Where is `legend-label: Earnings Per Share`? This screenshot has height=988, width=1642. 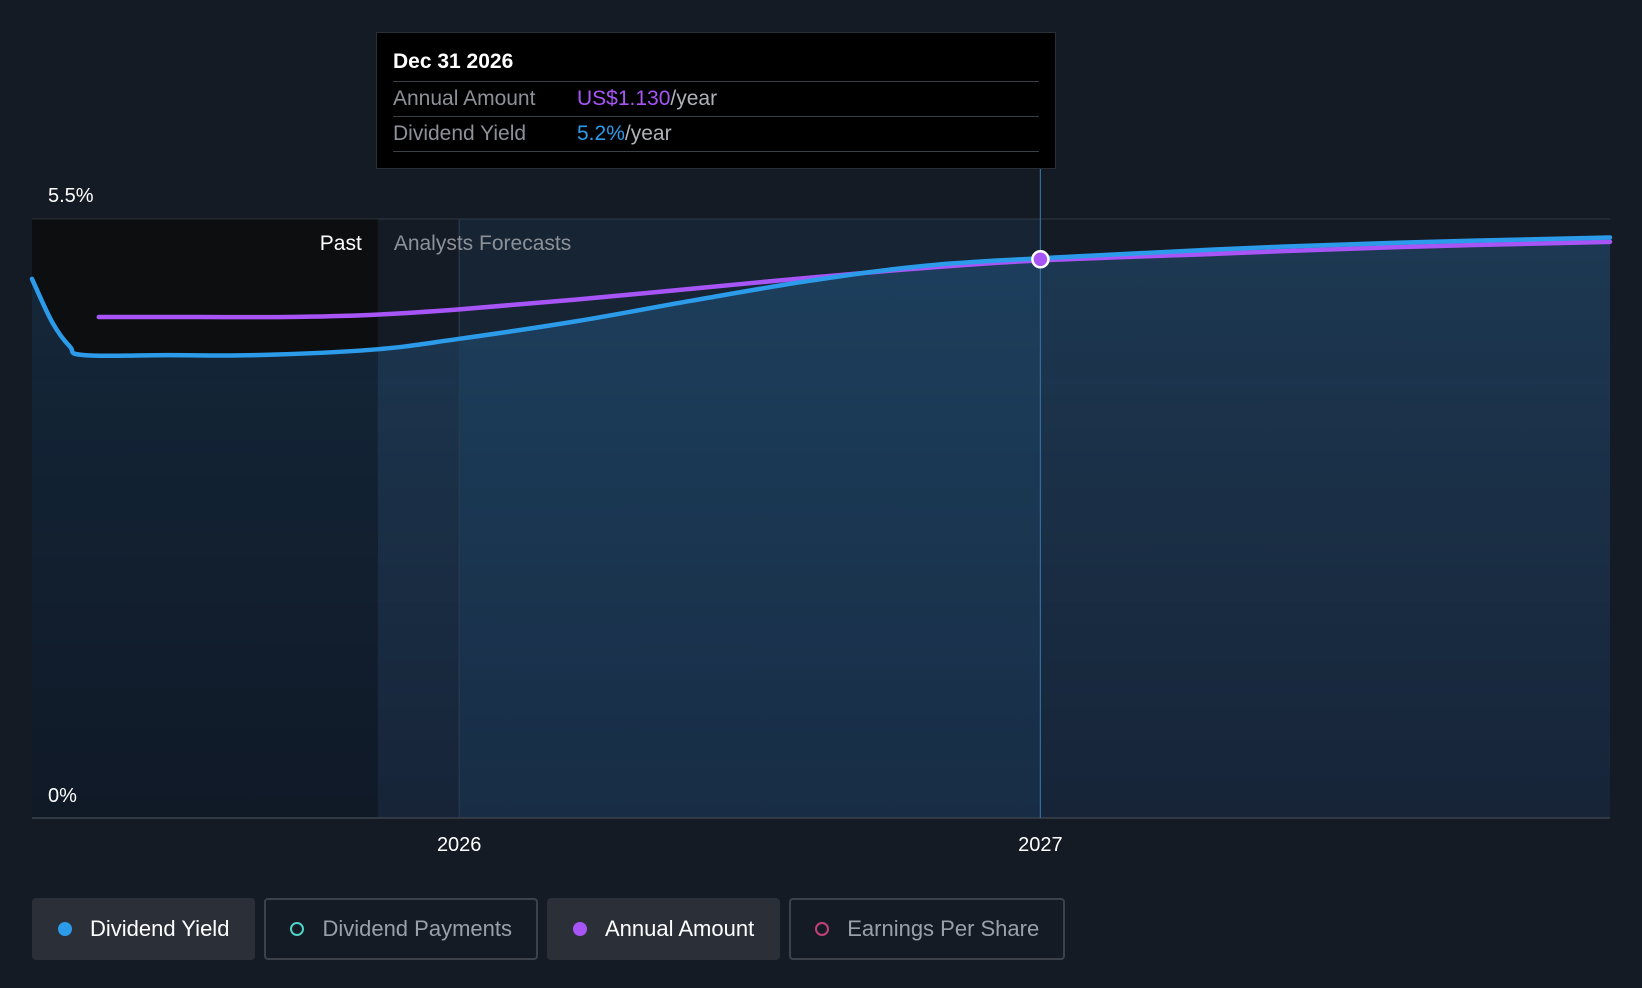
legend-label: Earnings Per Share is located at coordinates (943, 928).